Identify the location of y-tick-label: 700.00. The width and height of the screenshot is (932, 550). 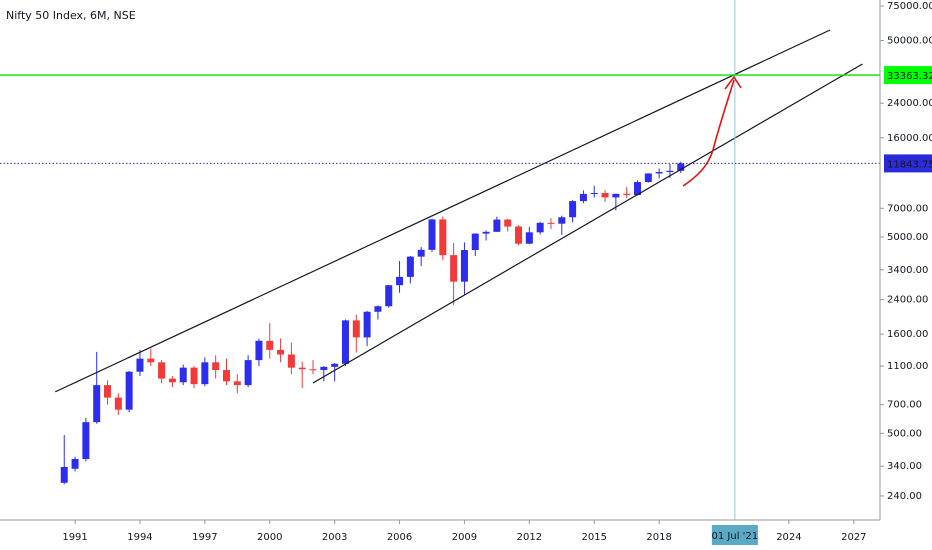
(904, 405).